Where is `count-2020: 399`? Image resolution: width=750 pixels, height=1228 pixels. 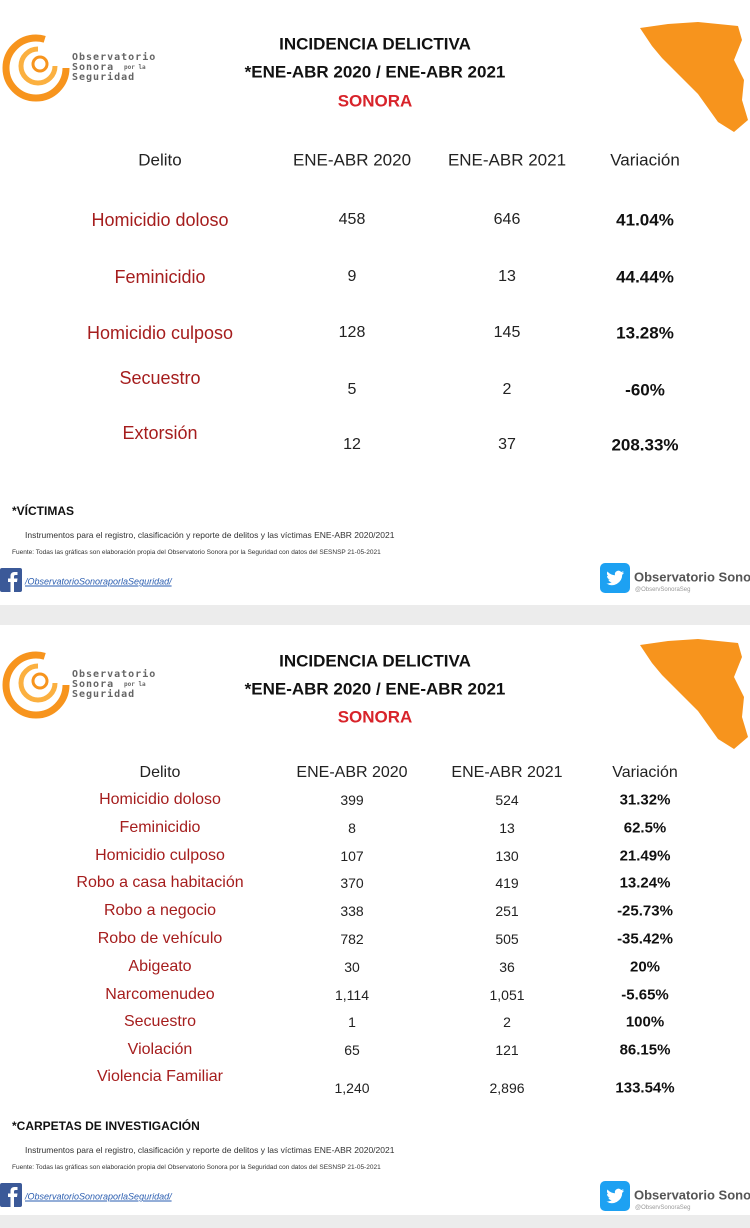 count-2020: 399 is located at coordinates (352, 800).